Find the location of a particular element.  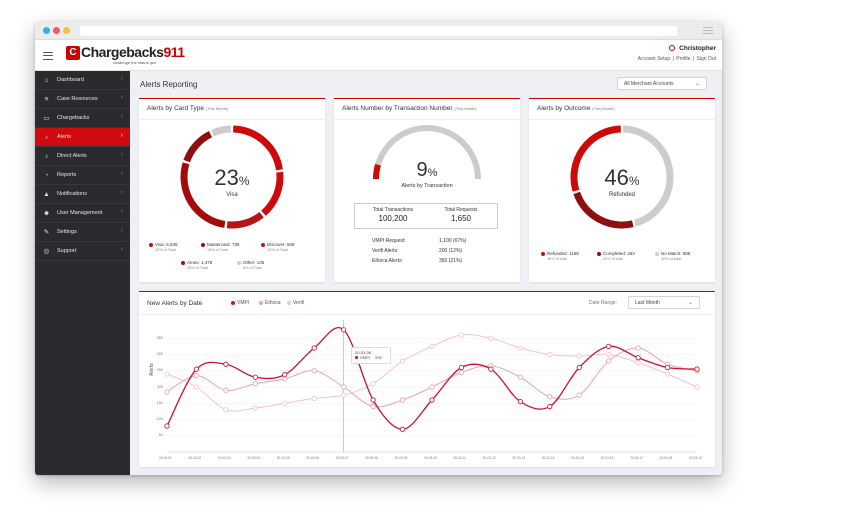

account-setup-link: Account Setup is located at coordinates (654, 59).